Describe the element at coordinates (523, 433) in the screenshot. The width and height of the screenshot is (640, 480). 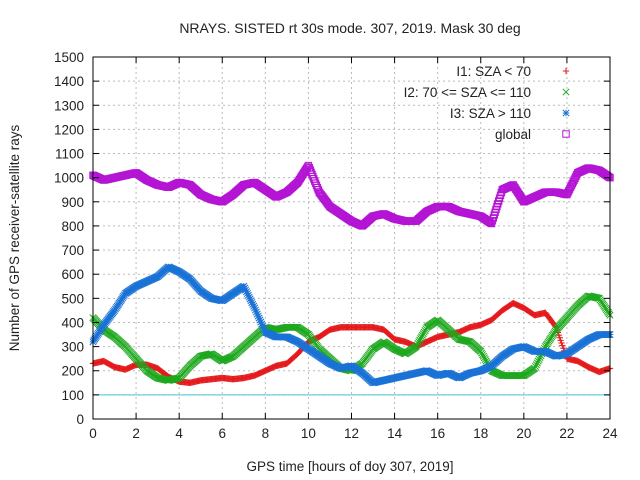
I see `x-tick-label: 20` at that location.